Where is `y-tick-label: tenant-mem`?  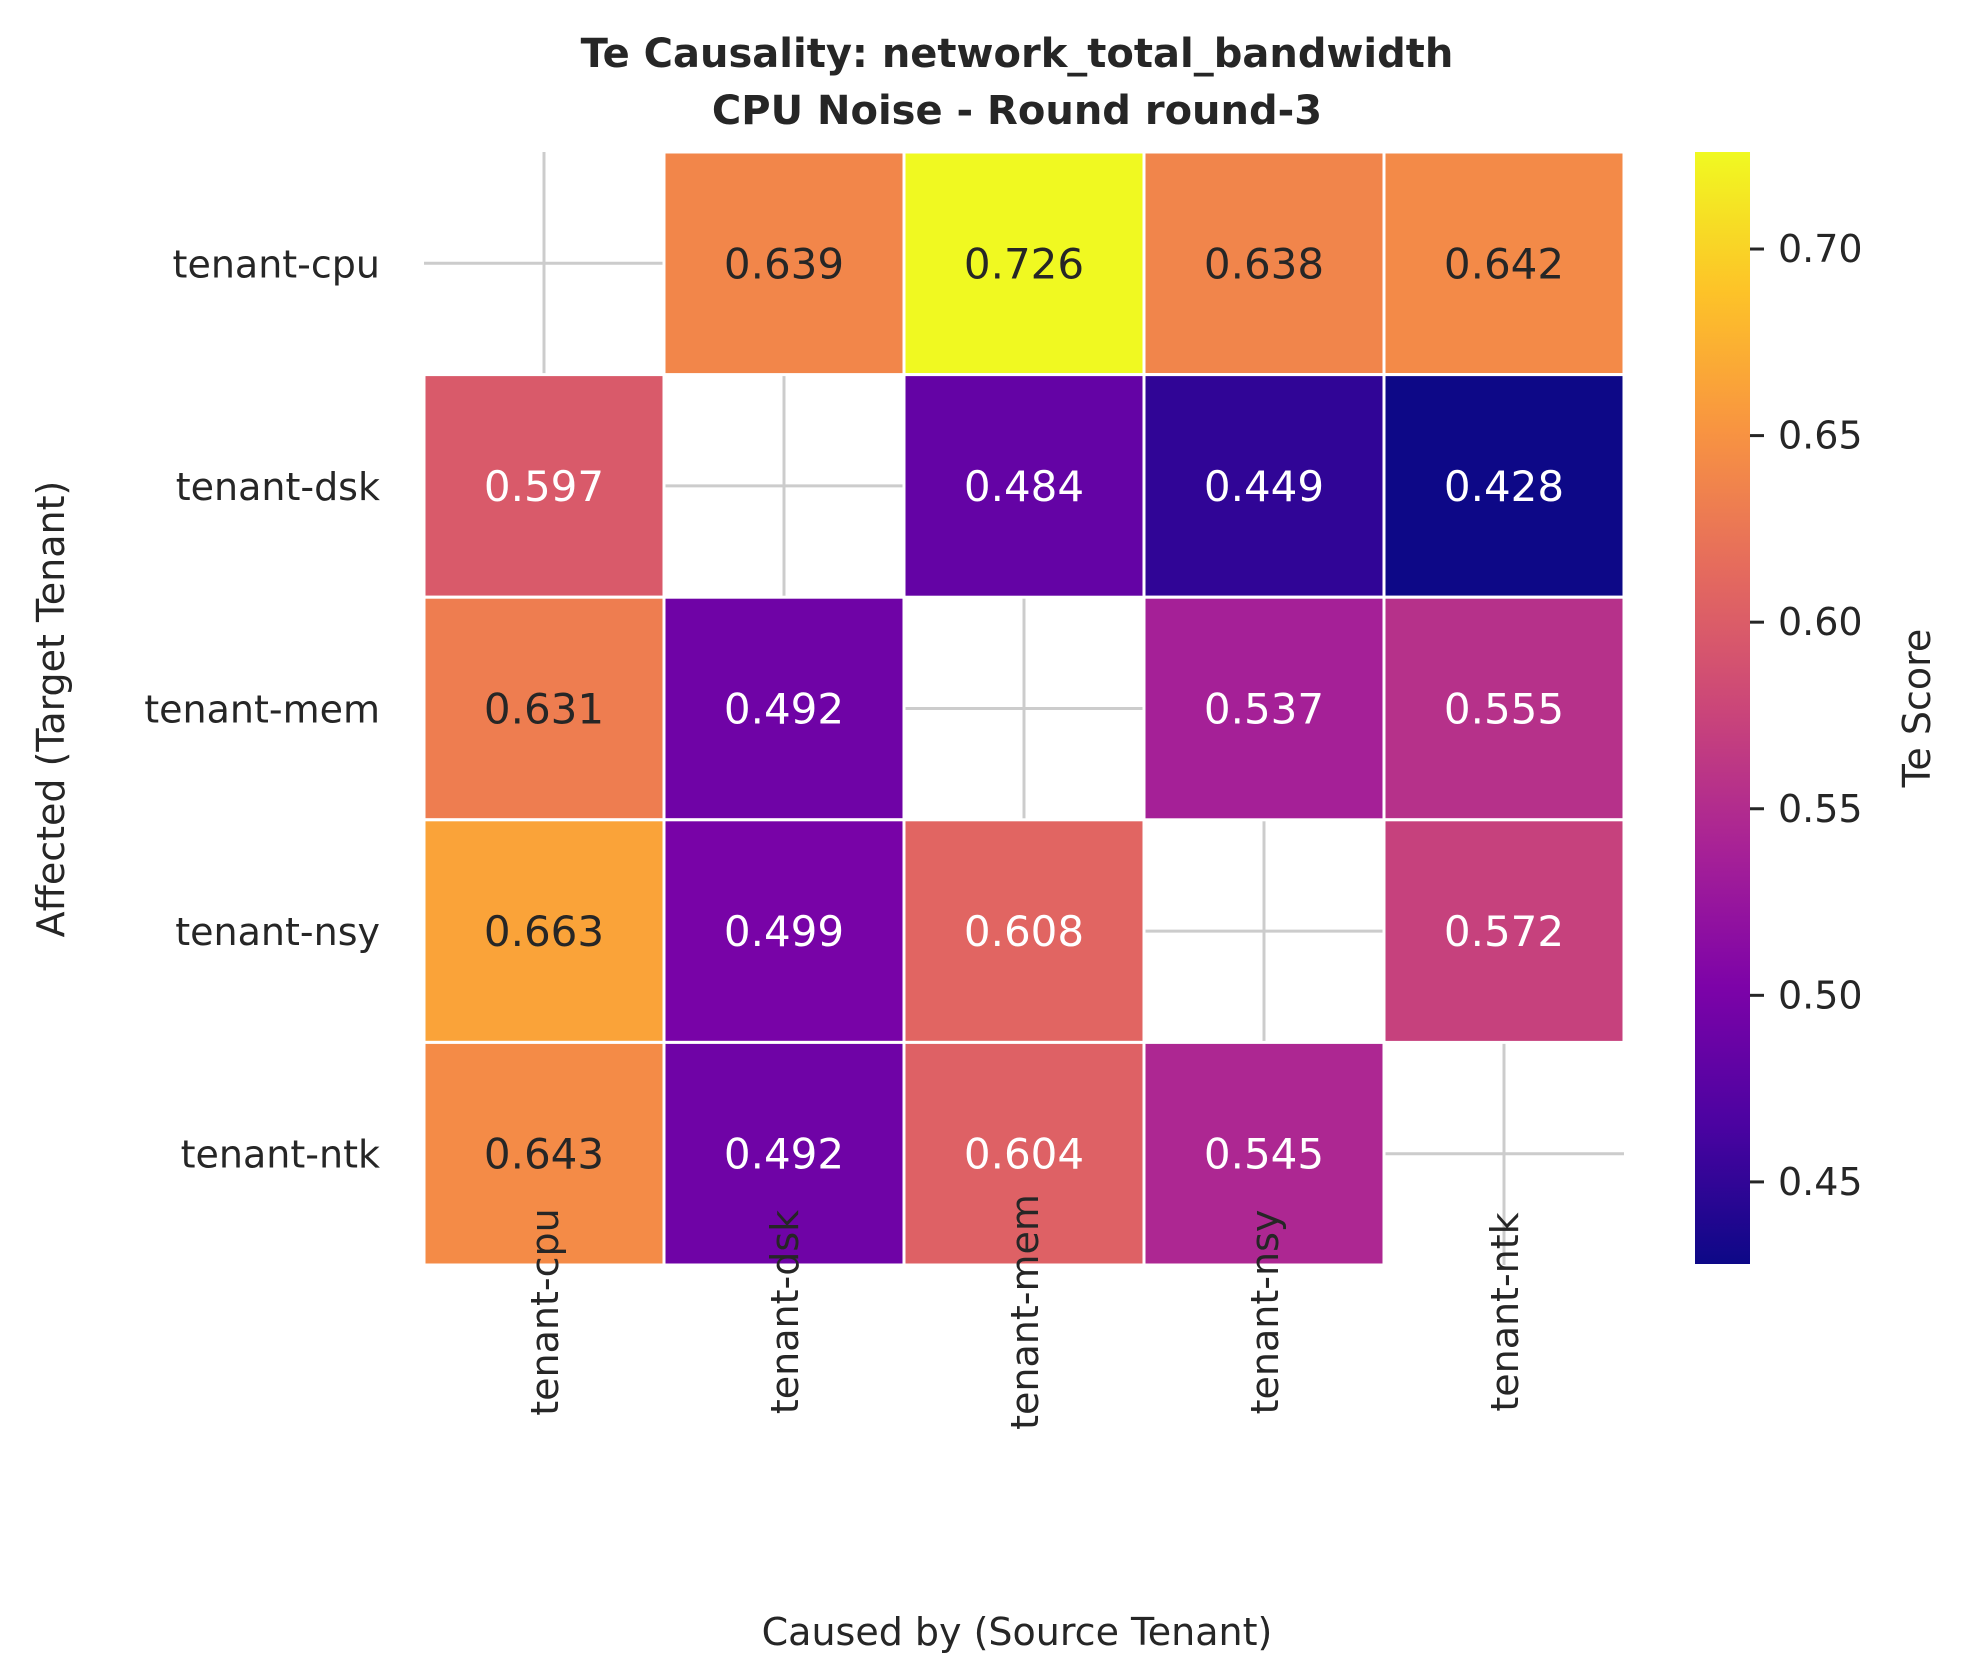 y-tick-label: tenant-mem is located at coordinates (262, 710).